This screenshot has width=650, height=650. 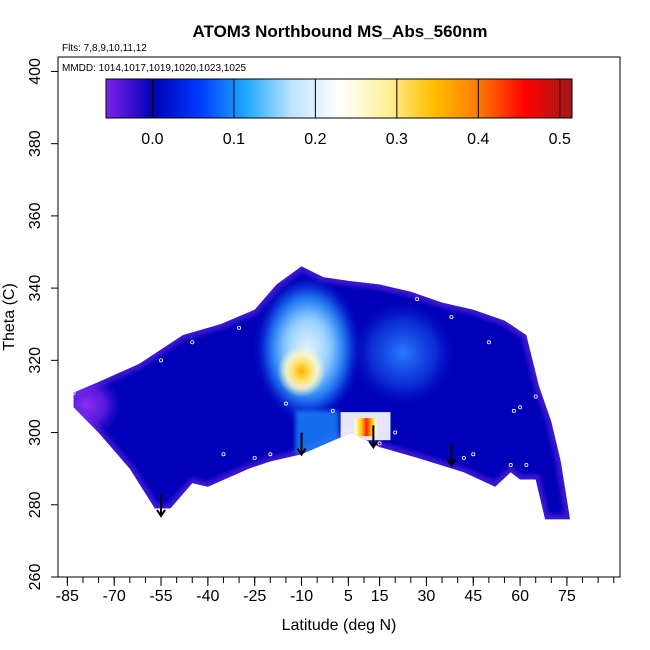 I want to click on x-tick-label: -85, so click(x=67, y=596).